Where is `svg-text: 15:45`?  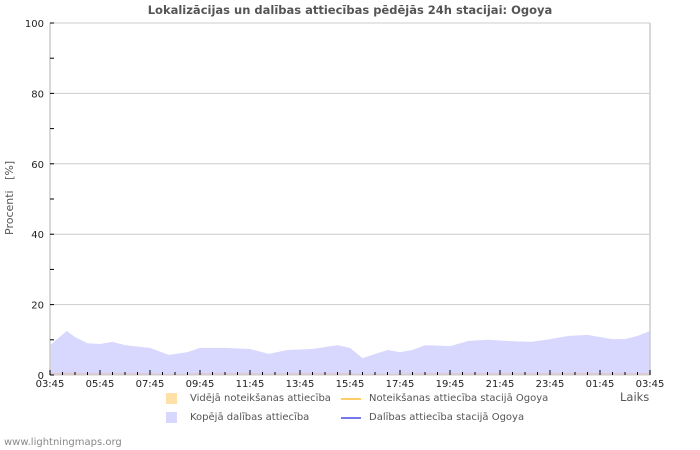
svg-text: 15:45 is located at coordinates (350, 384).